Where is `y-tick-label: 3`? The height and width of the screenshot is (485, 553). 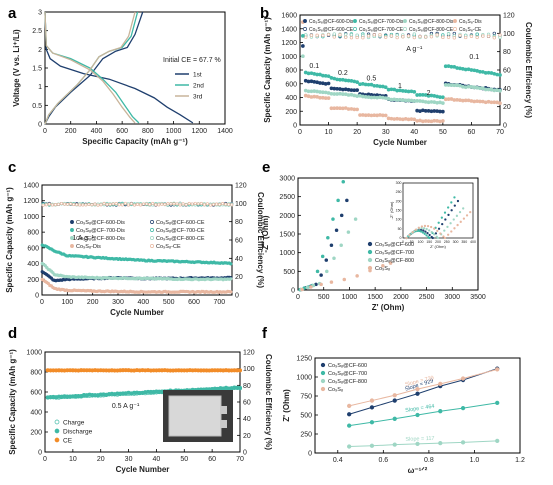 y-tick-label: 3 is located at coordinates (40, 13).